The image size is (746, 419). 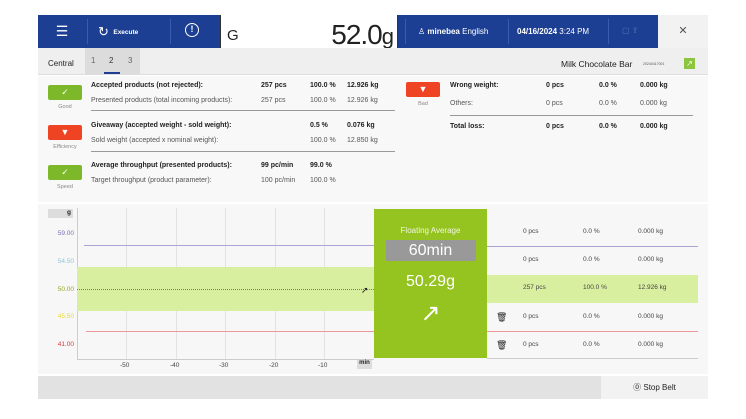 What do you see at coordinates (93, 60) in the screenshot?
I see `tab-1: 1` at bounding box center [93, 60].